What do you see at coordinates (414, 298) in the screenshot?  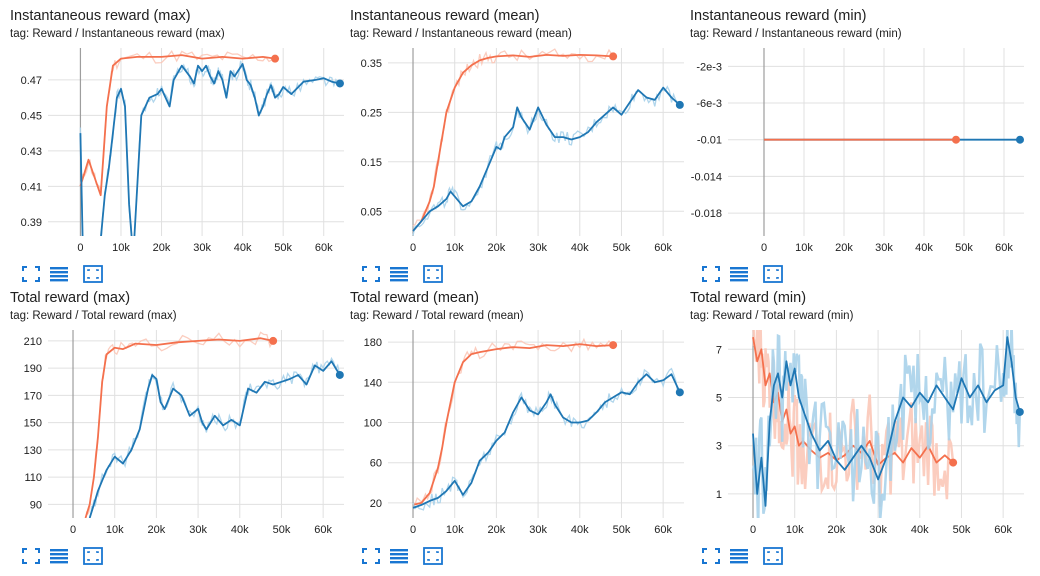 I see `chart-title: Total reward (mean)` at bounding box center [414, 298].